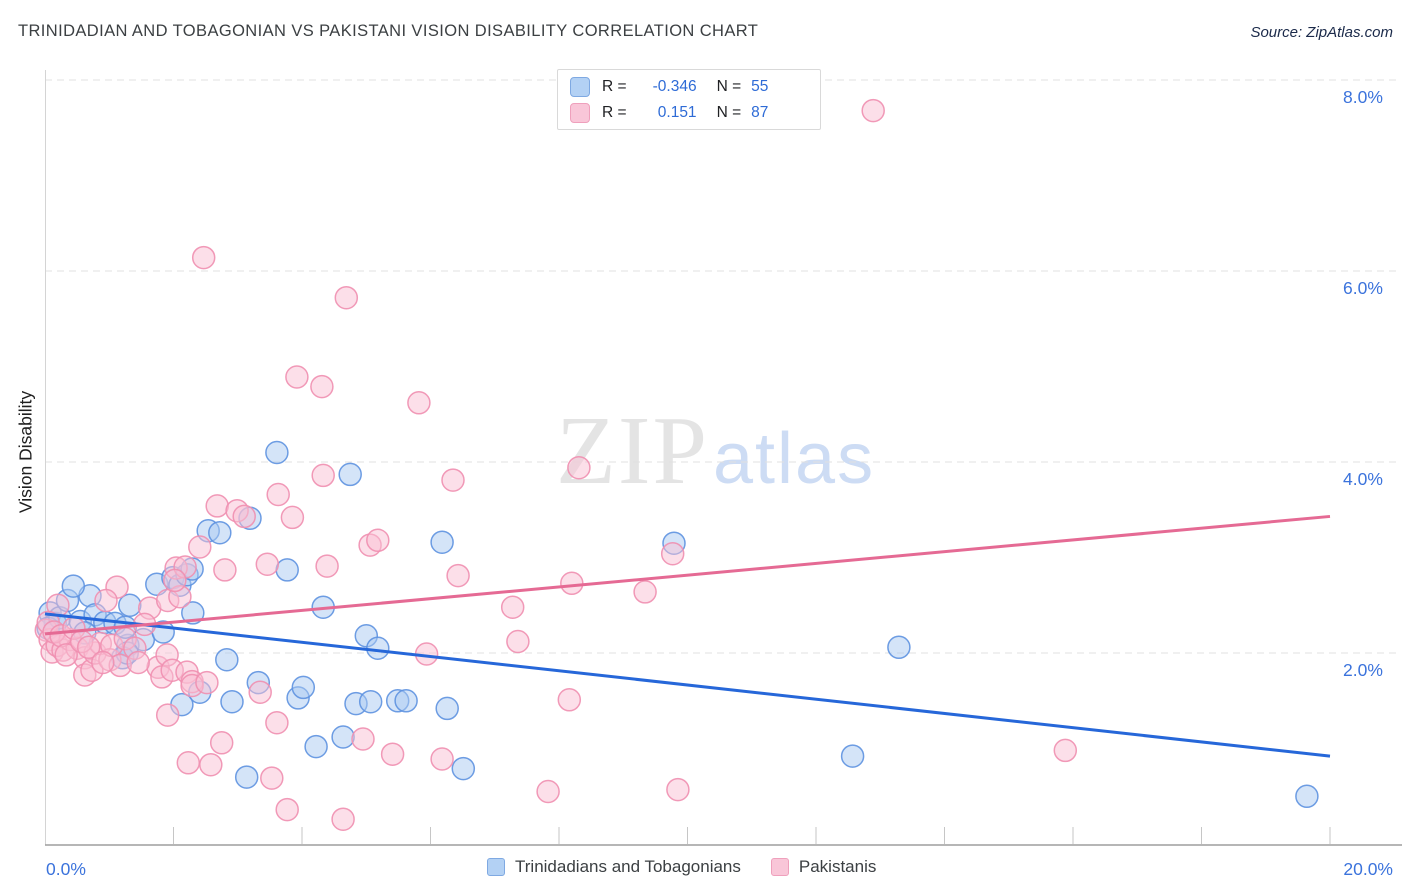  I want to click on x-axis-max-label: 20.0%, so click(1368, 869).